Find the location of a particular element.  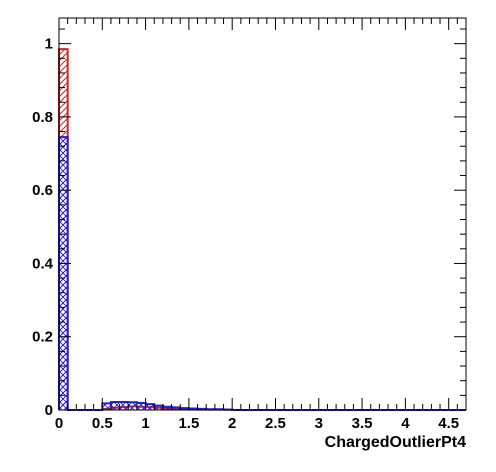

x-tick-label: 1 is located at coordinates (145, 423).